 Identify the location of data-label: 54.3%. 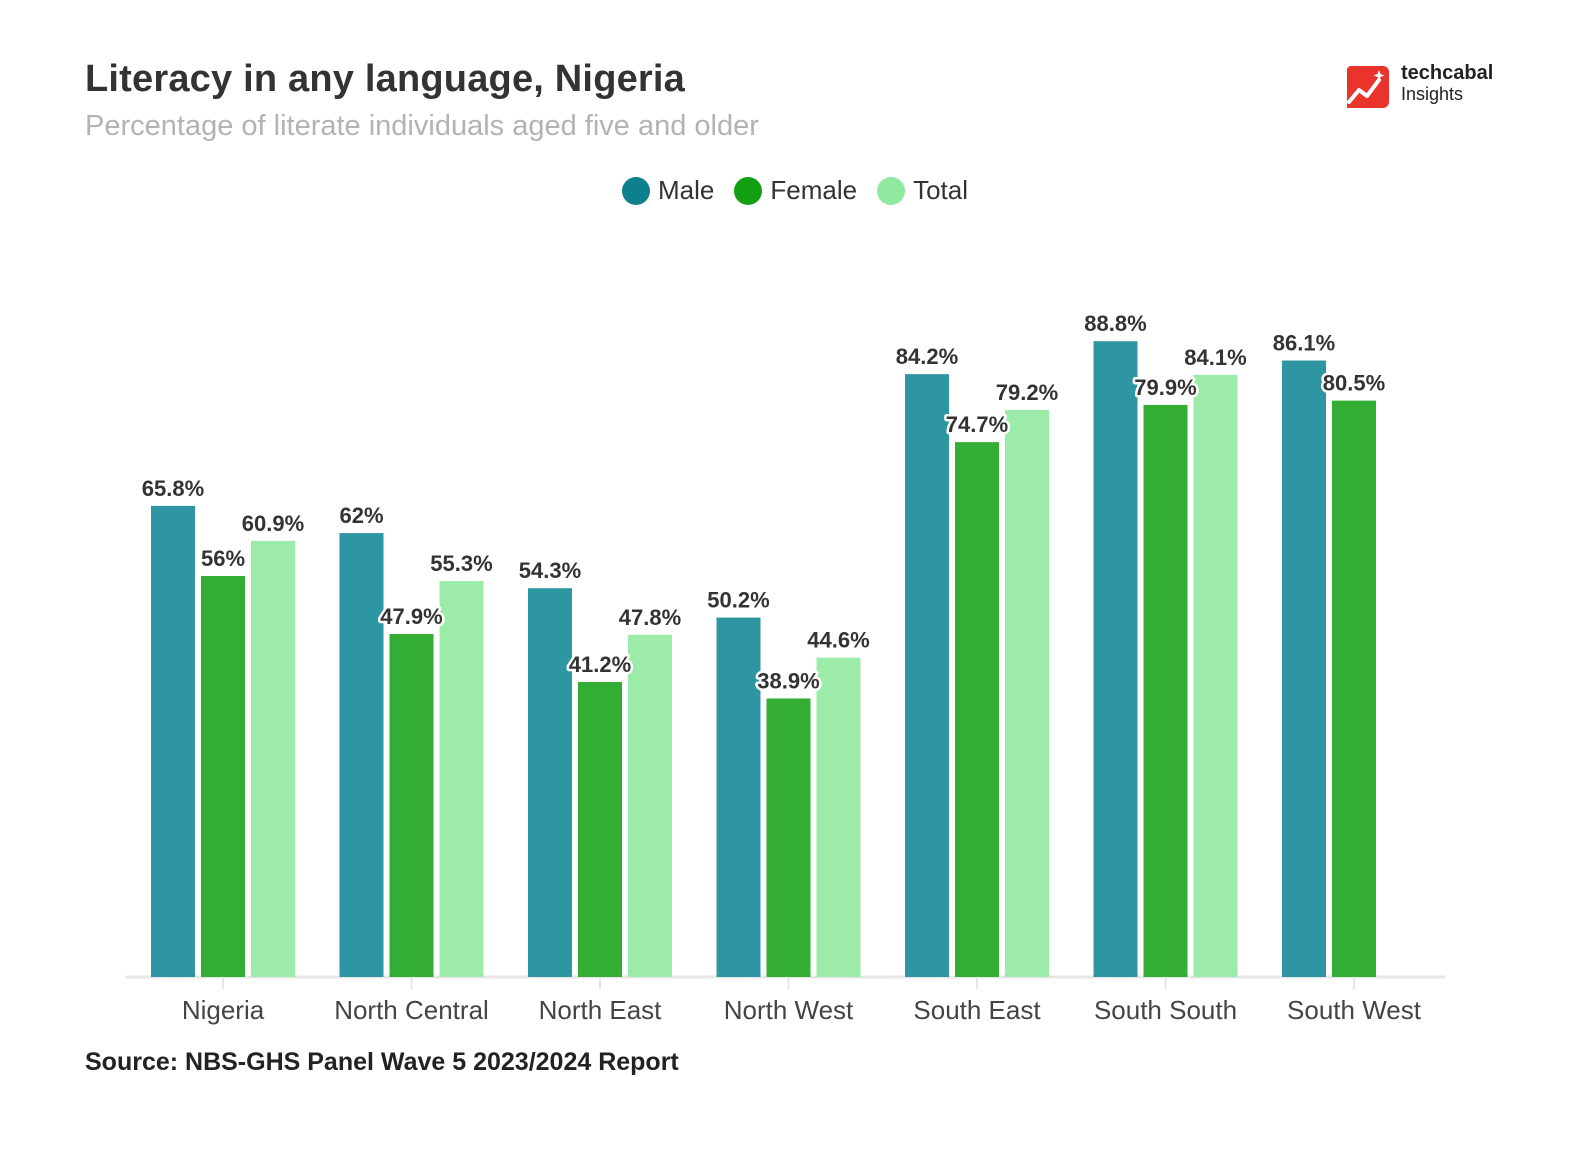
(550, 570).